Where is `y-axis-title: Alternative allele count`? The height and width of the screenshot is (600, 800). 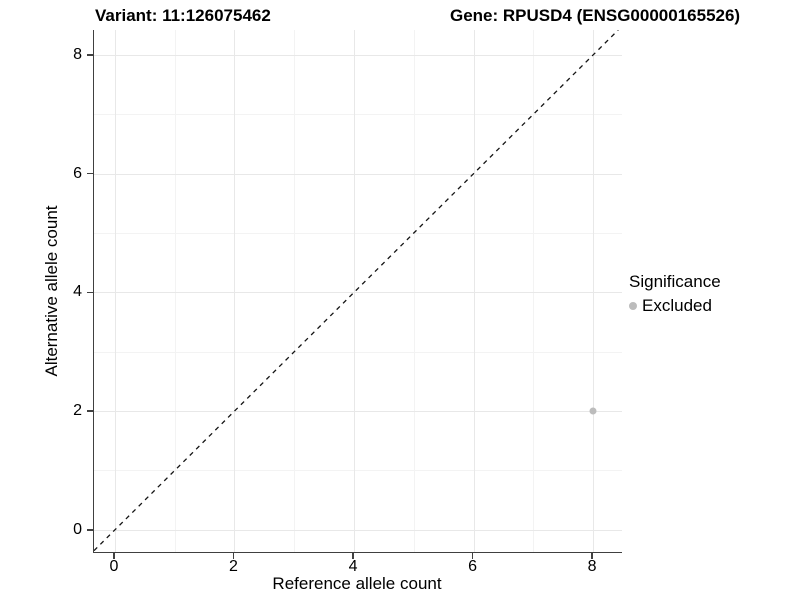
y-axis-title: Alternative allele count is located at coordinates (51, 291).